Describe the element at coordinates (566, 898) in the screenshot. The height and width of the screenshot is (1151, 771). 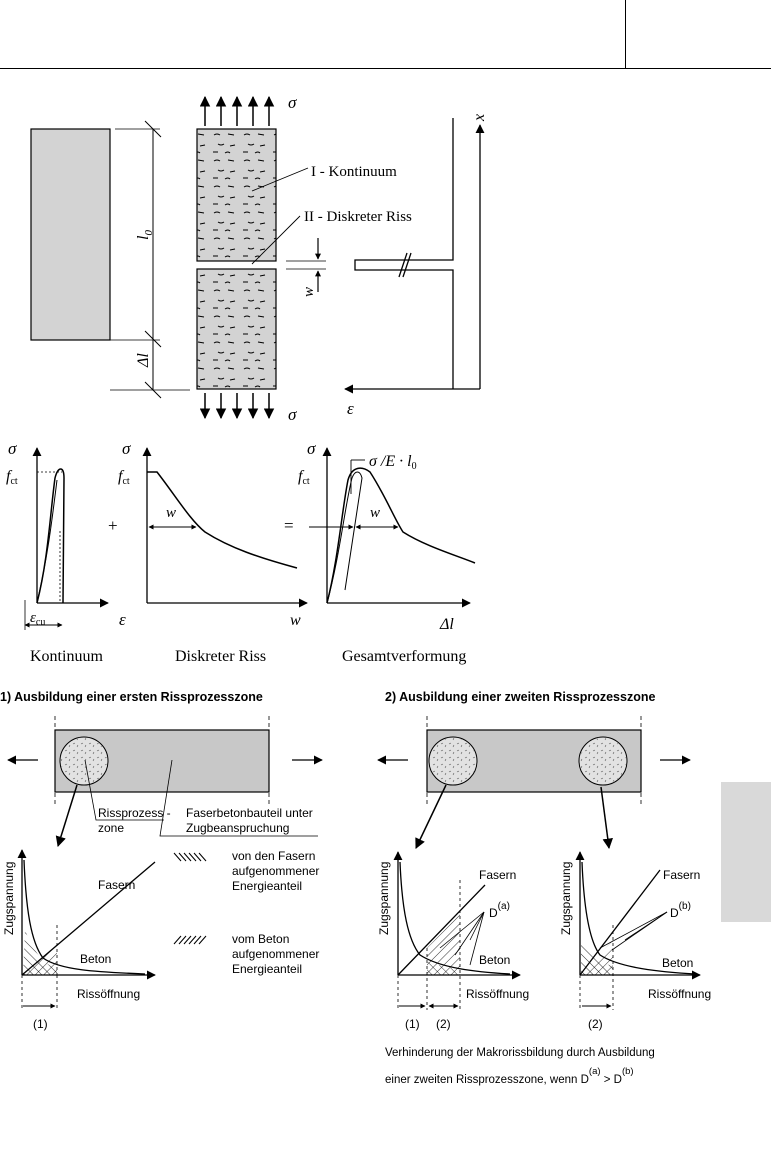
I see `diagram2b-y-axis: Zugspannung` at that location.